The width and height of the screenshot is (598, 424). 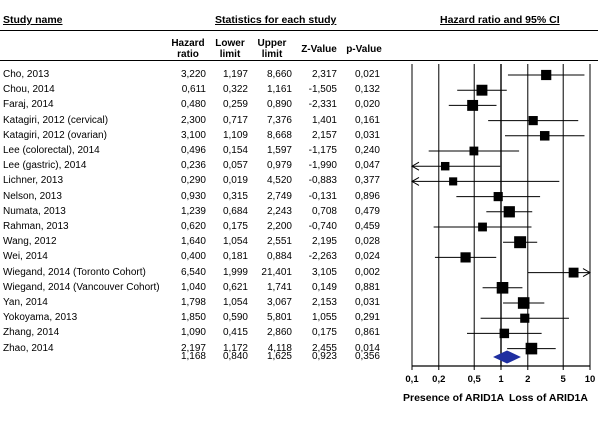 What do you see at coordinates (193, 196) in the screenshot?
I see `row-hazard-ratio: 0,930` at bounding box center [193, 196].